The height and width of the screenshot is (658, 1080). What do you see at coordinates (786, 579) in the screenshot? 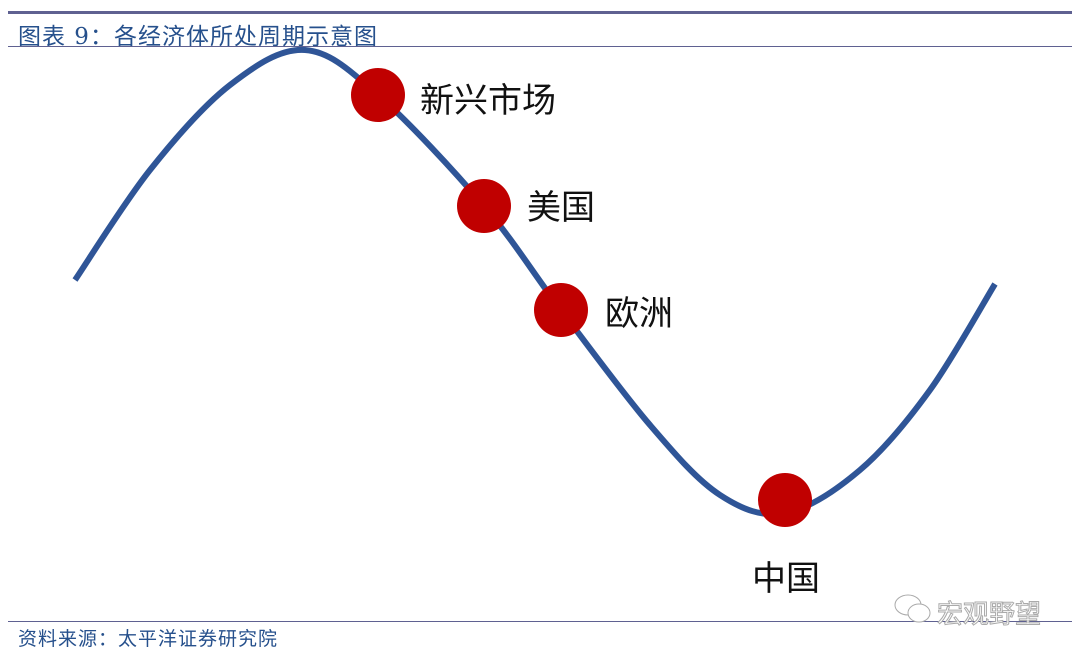
I see `label-china: 中国` at bounding box center [786, 579].